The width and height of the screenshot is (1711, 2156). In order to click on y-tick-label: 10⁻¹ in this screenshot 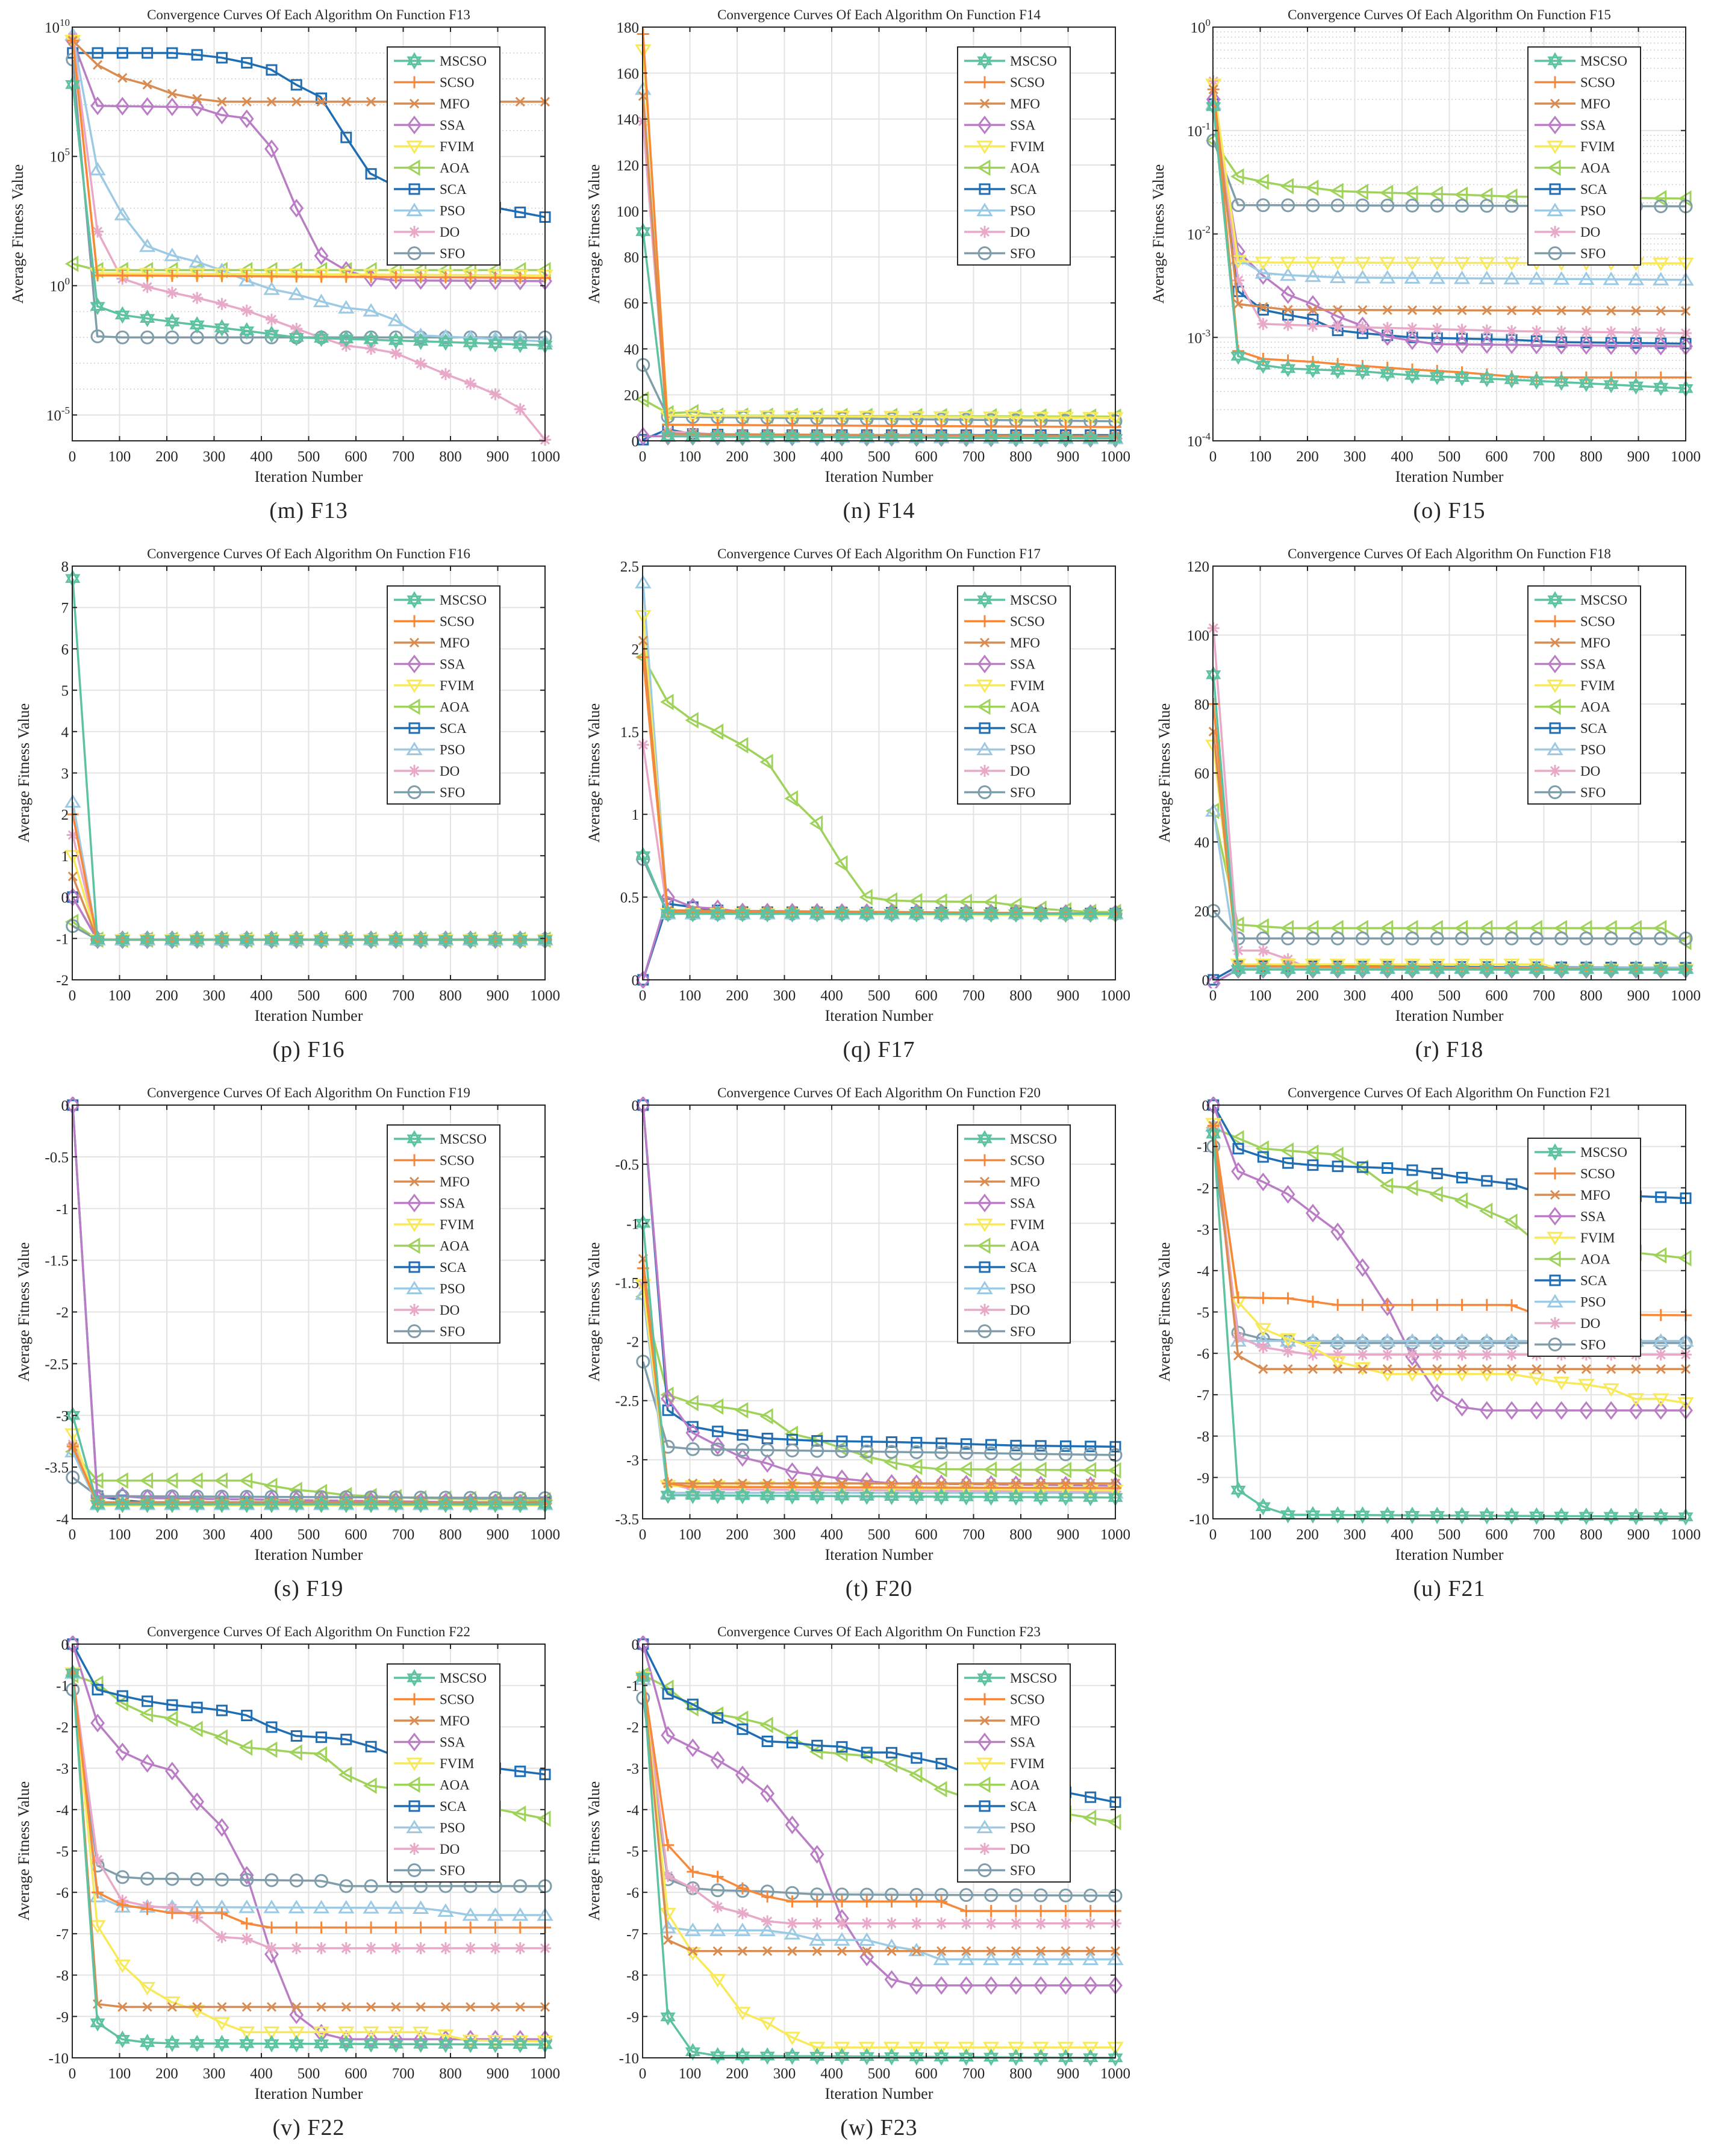, I will do `click(1199, 130)`.